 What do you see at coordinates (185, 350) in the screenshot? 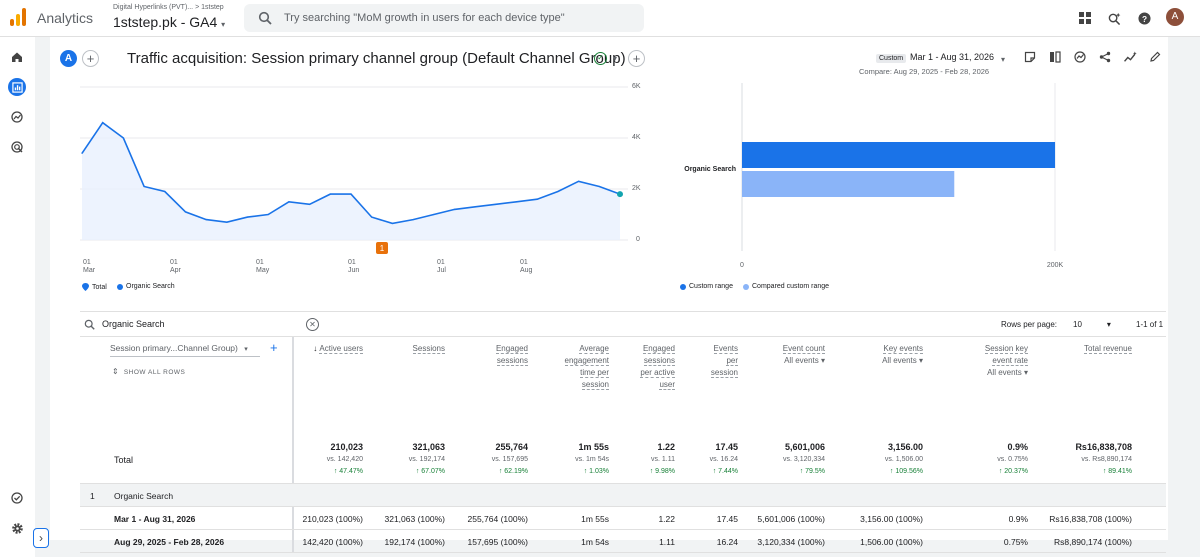
I see `dimension-select: Session primary...Channel Group) ▾` at bounding box center [185, 350].